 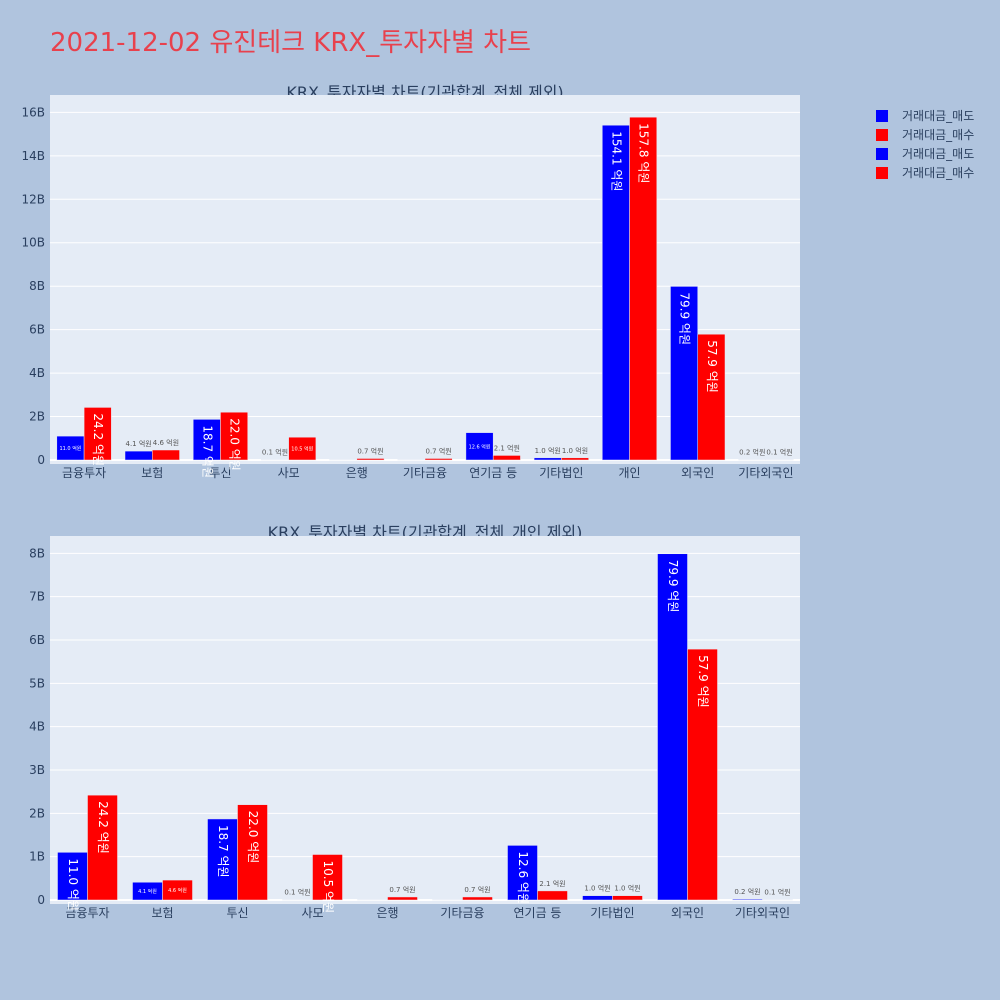 What do you see at coordinates (33, 243) in the screenshot?
I see `y-tick-label: 10B` at bounding box center [33, 243].